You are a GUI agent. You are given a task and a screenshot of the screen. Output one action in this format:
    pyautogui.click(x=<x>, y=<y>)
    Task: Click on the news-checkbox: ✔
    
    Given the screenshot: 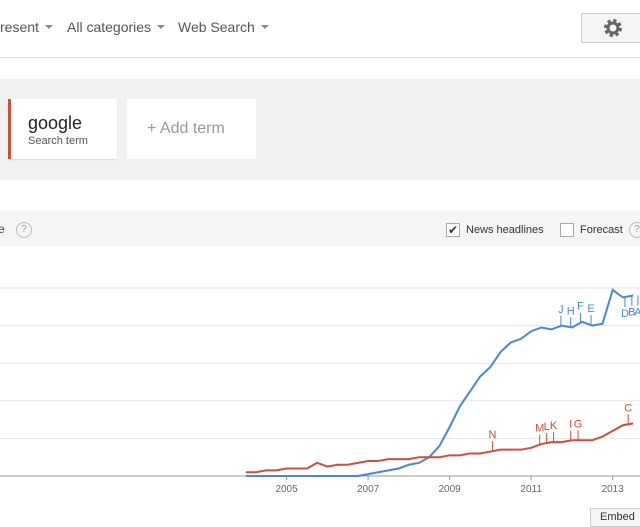 What is the action you would take?
    pyautogui.click(x=453, y=230)
    